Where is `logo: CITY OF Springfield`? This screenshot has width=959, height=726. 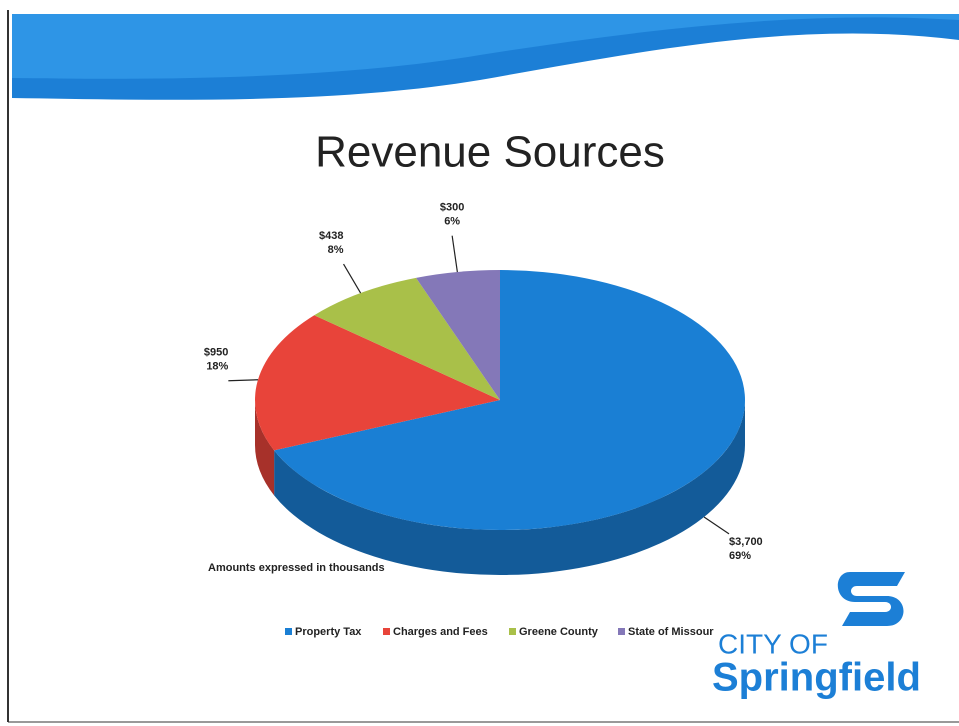 logo: CITY OF Springfield is located at coordinates (816, 636).